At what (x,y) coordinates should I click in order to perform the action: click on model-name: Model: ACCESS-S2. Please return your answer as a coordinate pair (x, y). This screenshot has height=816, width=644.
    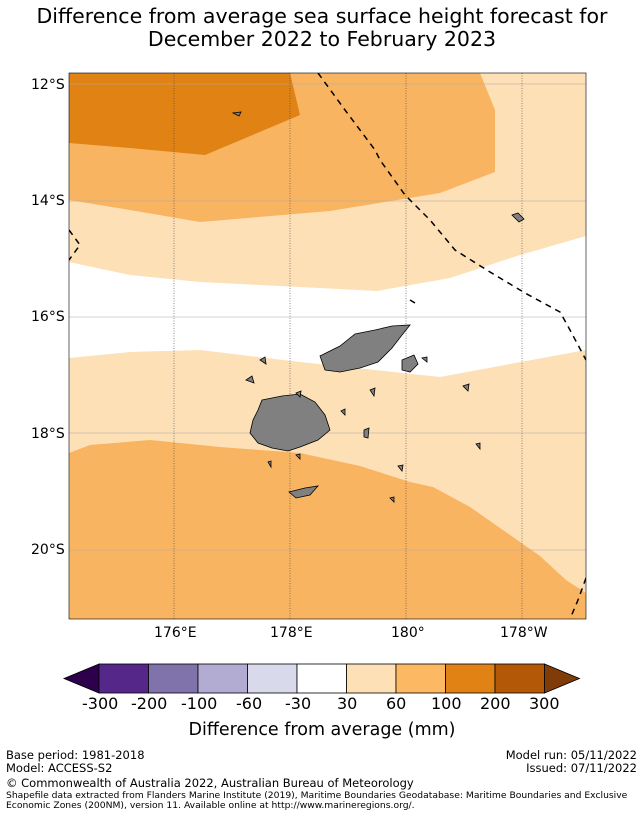
    Looking at the image, I should click on (59, 768).